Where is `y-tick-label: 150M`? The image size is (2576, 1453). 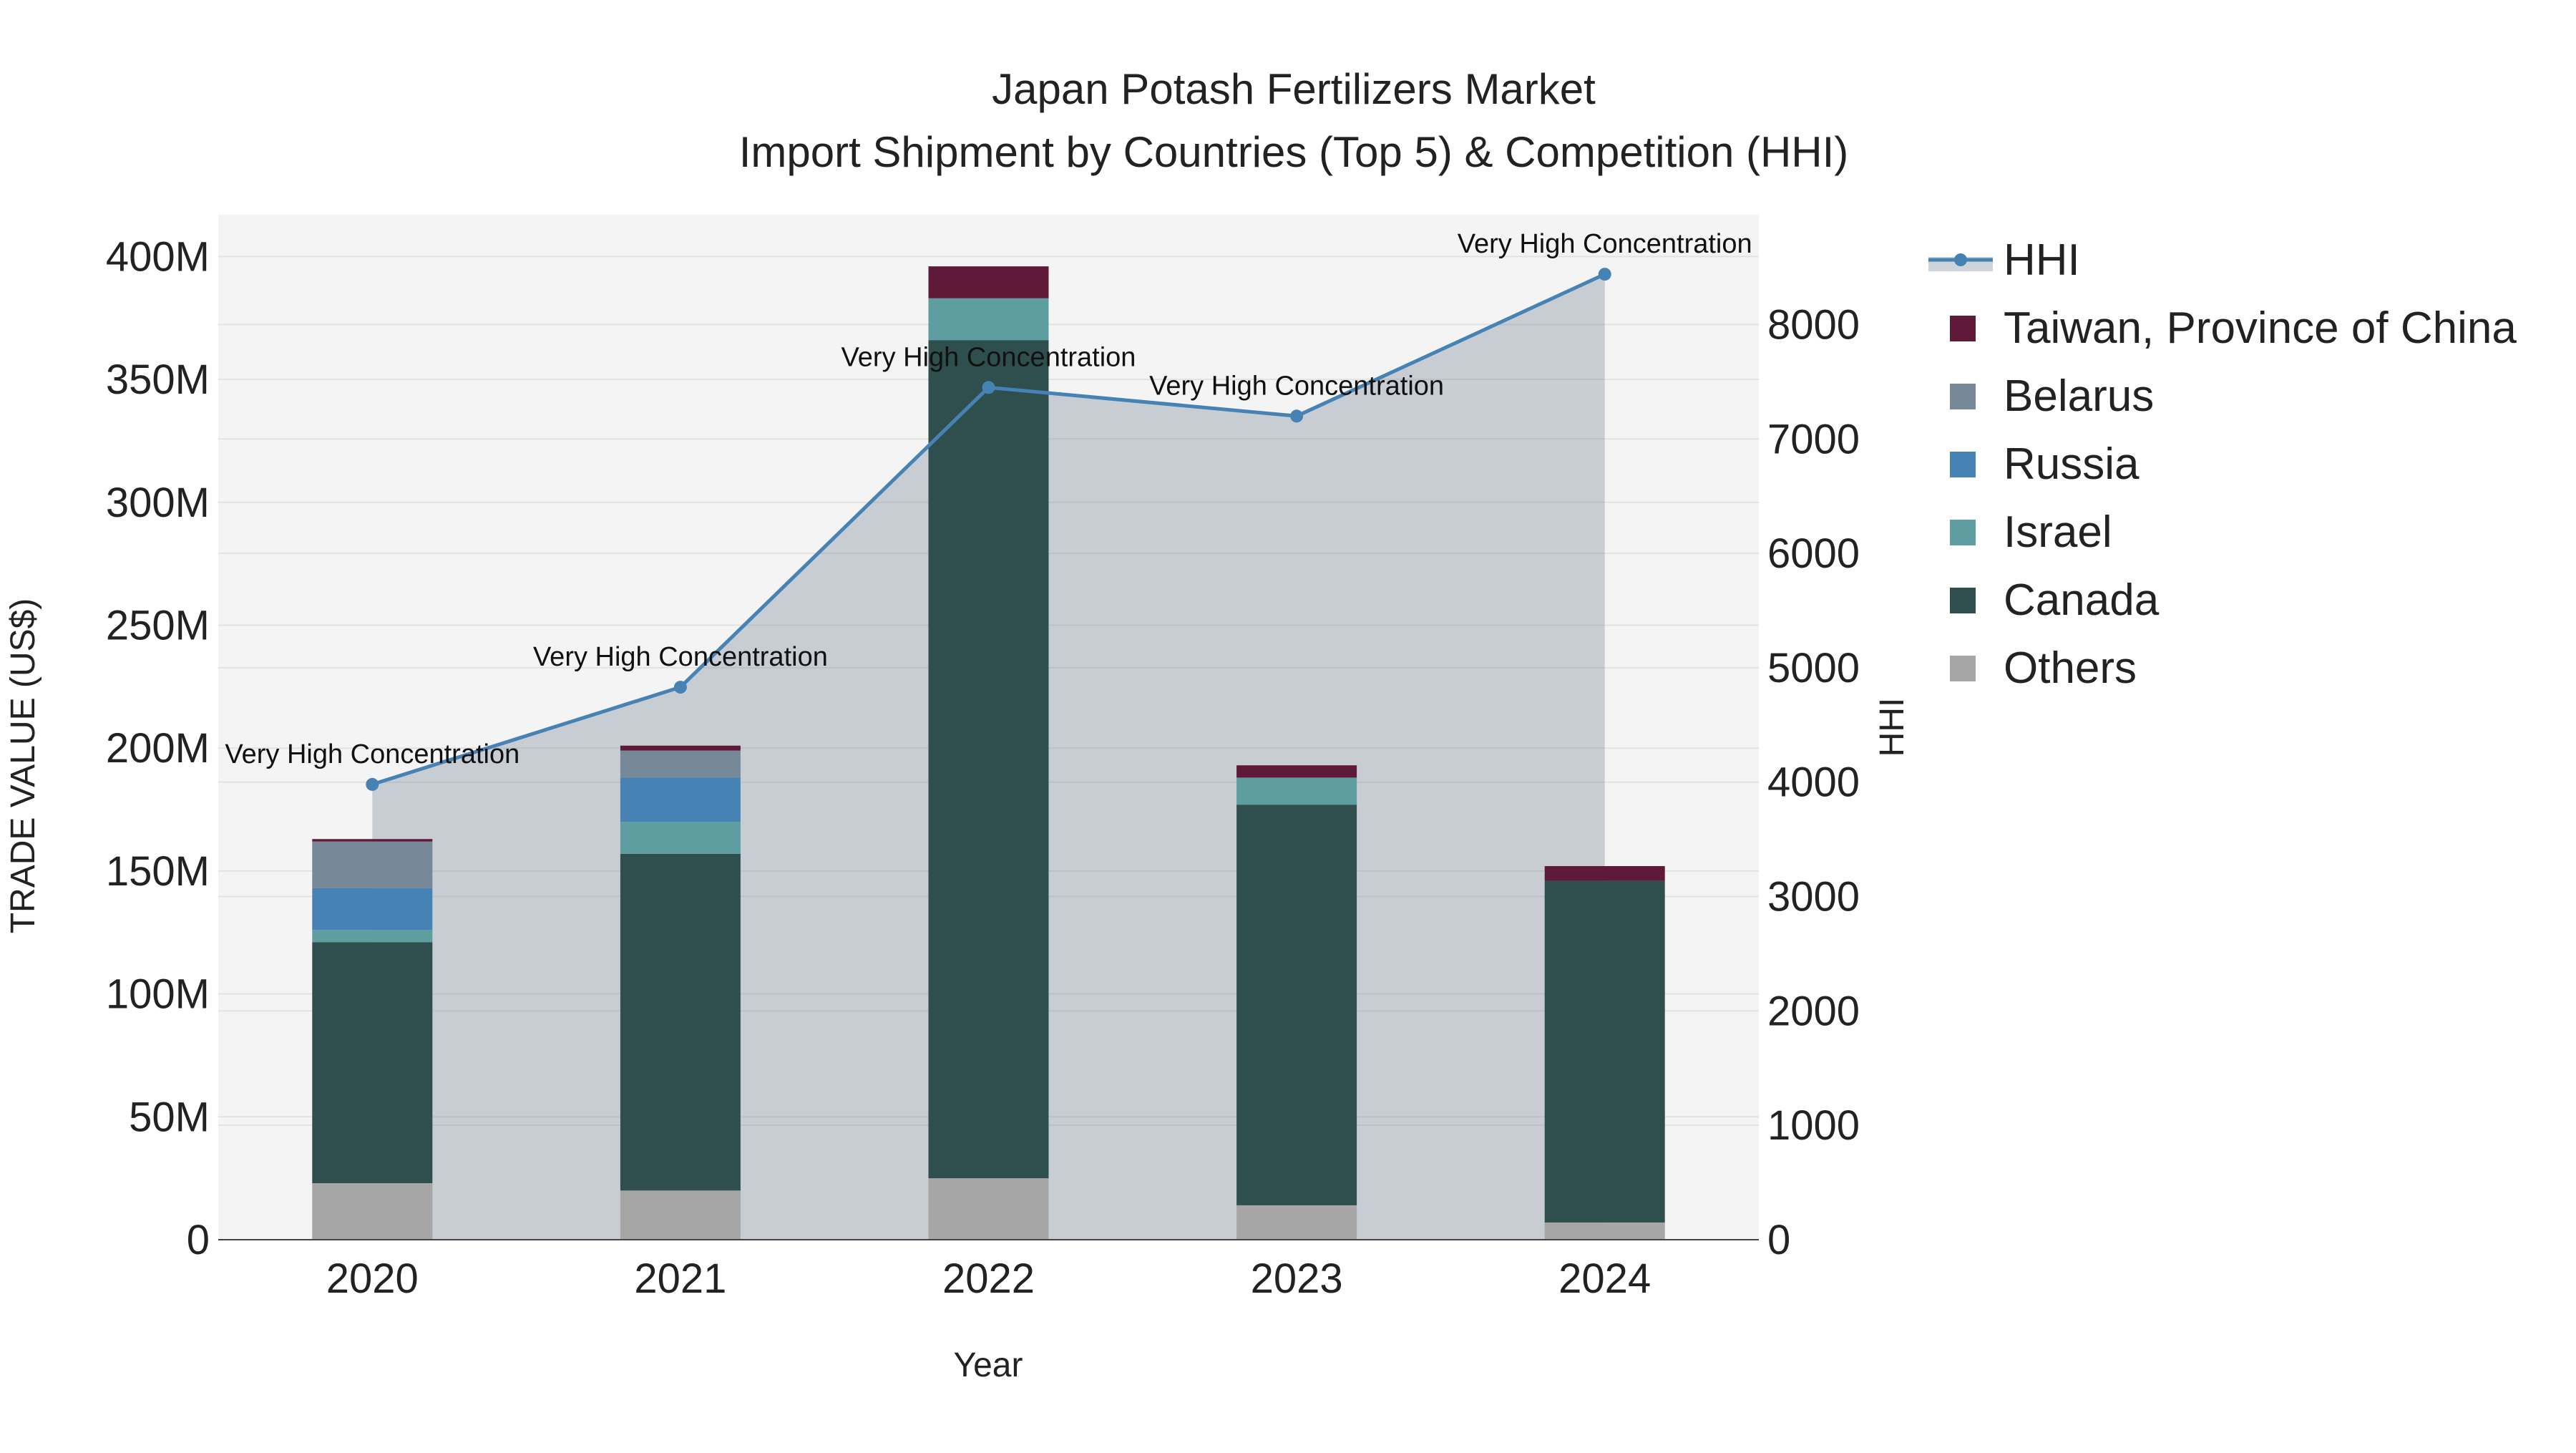
y-tick-label: 150M is located at coordinates (158, 871).